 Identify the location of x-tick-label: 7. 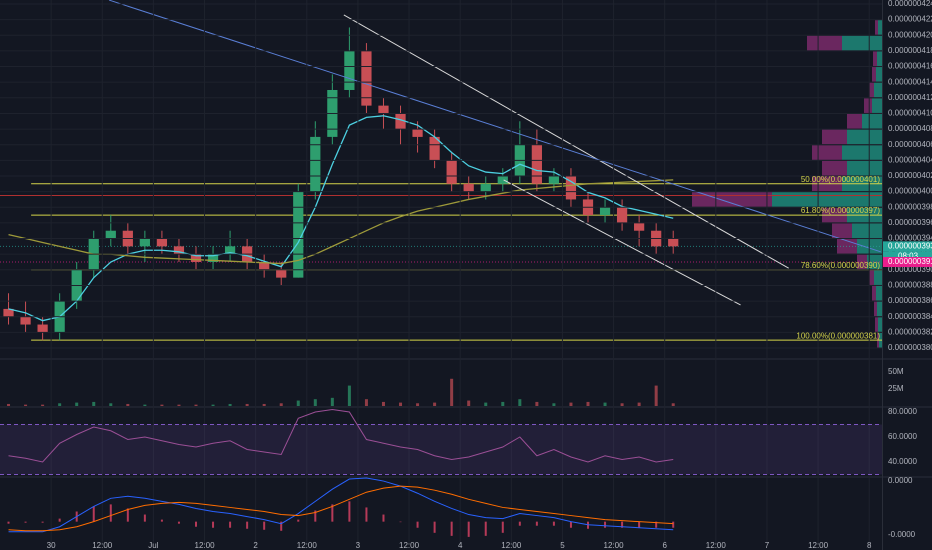
(767, 545).